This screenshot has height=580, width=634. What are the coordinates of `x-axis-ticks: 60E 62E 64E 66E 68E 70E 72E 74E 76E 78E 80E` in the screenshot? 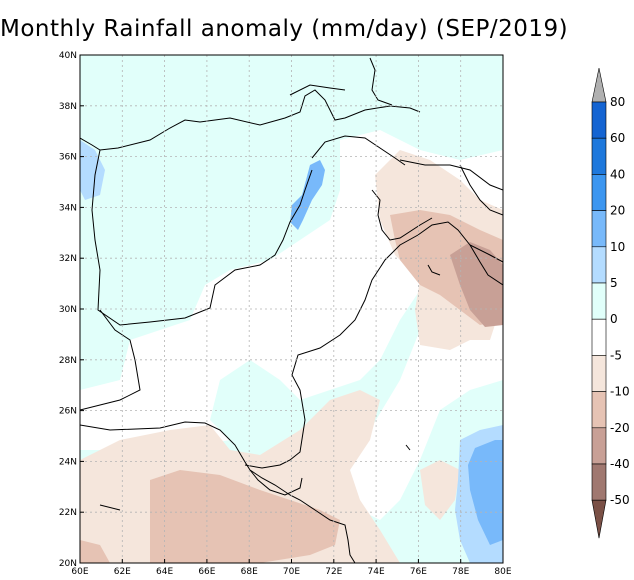 It's located at (291, 568).